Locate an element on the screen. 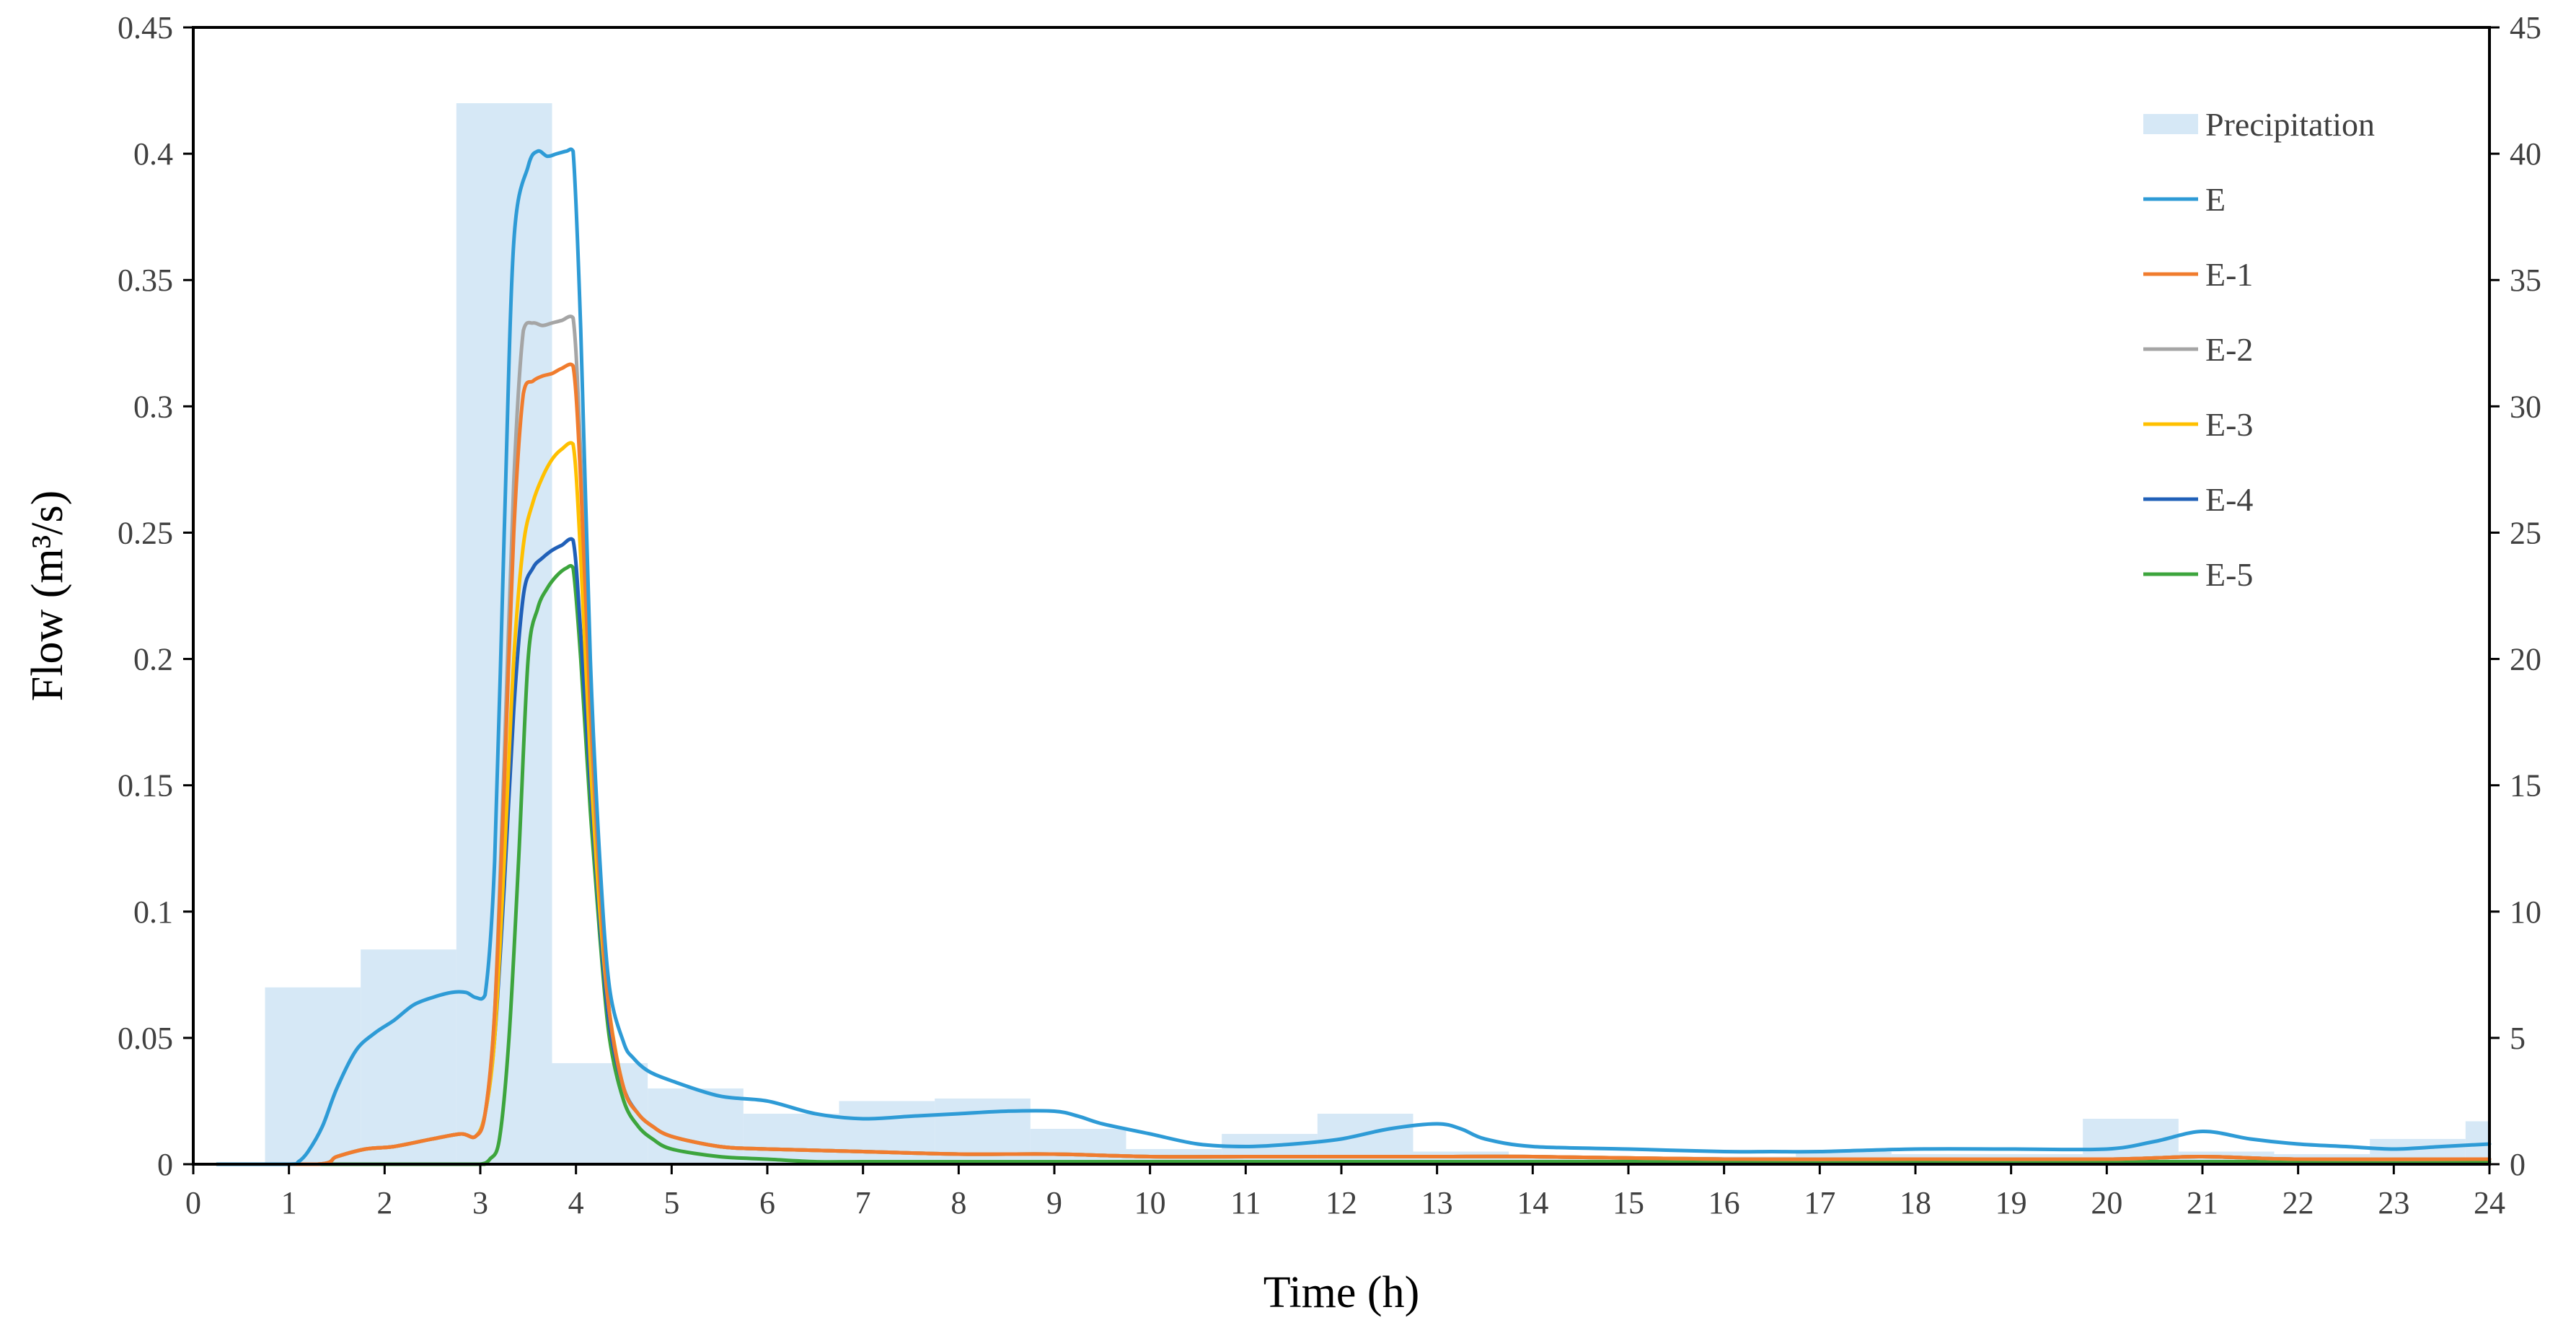 Image resolution: width=2576 pixels, height=1333 pixels. x-tick-label: 19 is located at coordinates (2011, 1203).